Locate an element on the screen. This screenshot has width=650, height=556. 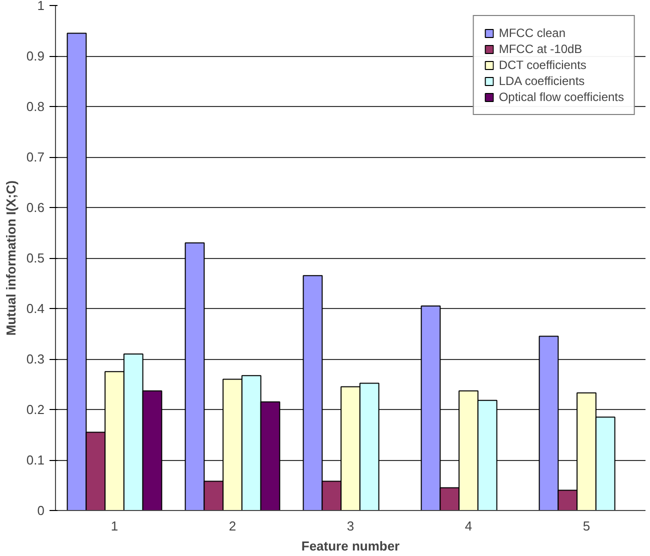
x-tick-label: 4 is located at coordinates (468, 526).